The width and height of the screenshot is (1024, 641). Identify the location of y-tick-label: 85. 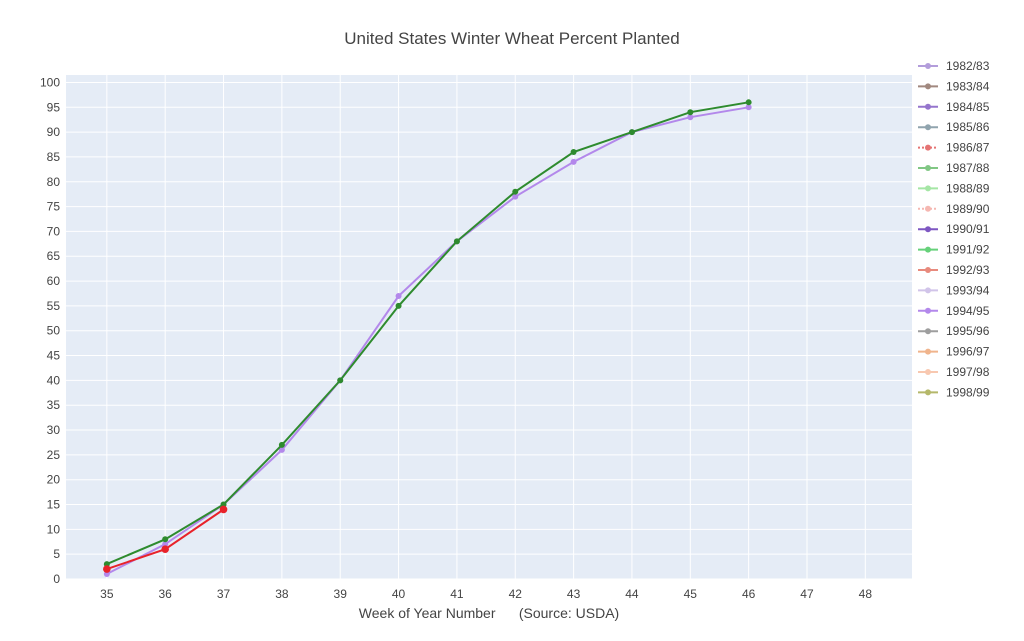
(54, 157).